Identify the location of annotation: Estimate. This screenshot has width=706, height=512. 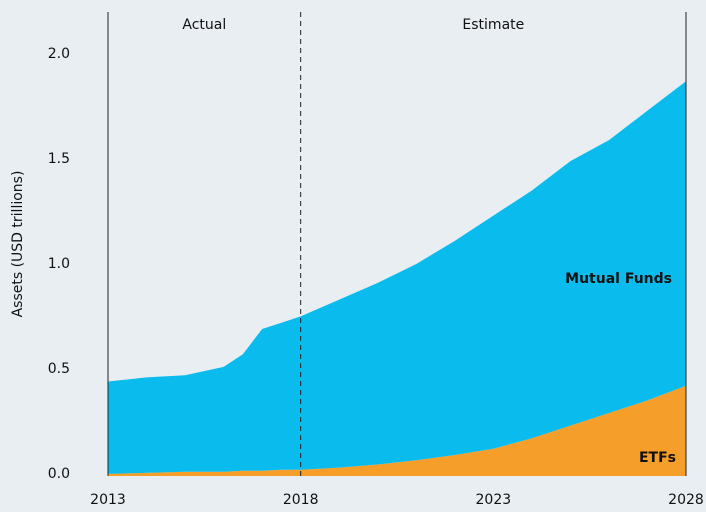
(493, 25).